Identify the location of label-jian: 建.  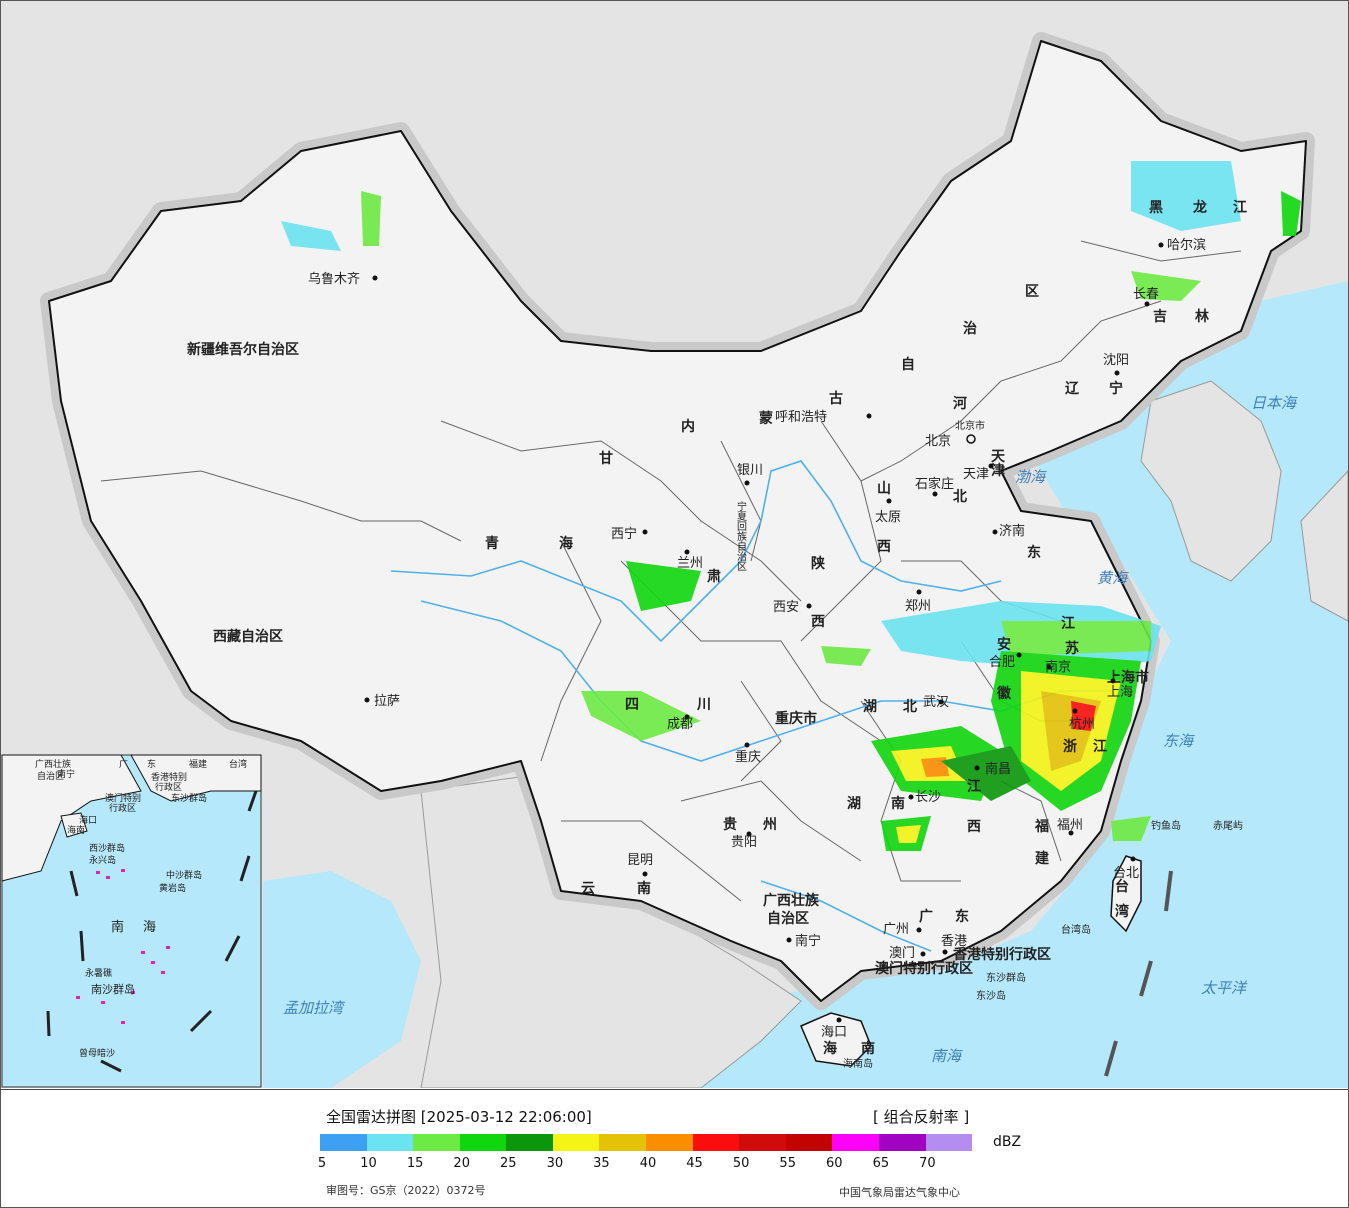
(1042, 858).